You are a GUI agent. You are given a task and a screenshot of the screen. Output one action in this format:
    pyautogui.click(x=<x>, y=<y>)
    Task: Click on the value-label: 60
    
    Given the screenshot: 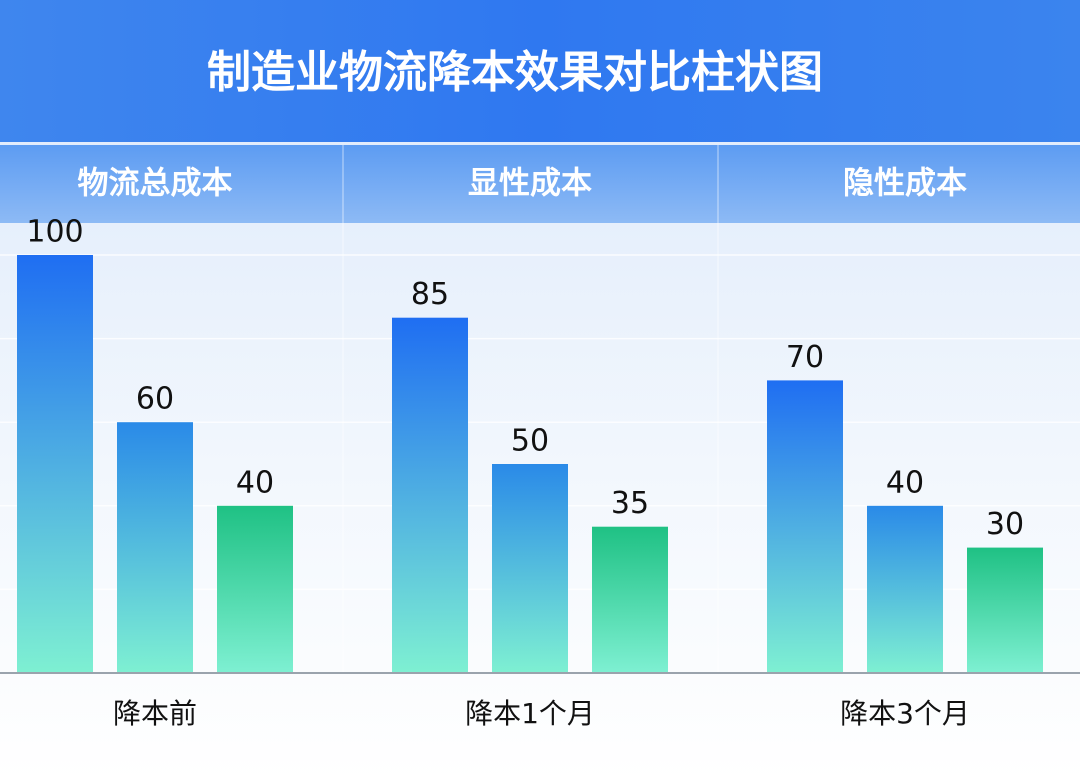 What is the action you would take?
    pyautogui.click(x=155, y=399)
    